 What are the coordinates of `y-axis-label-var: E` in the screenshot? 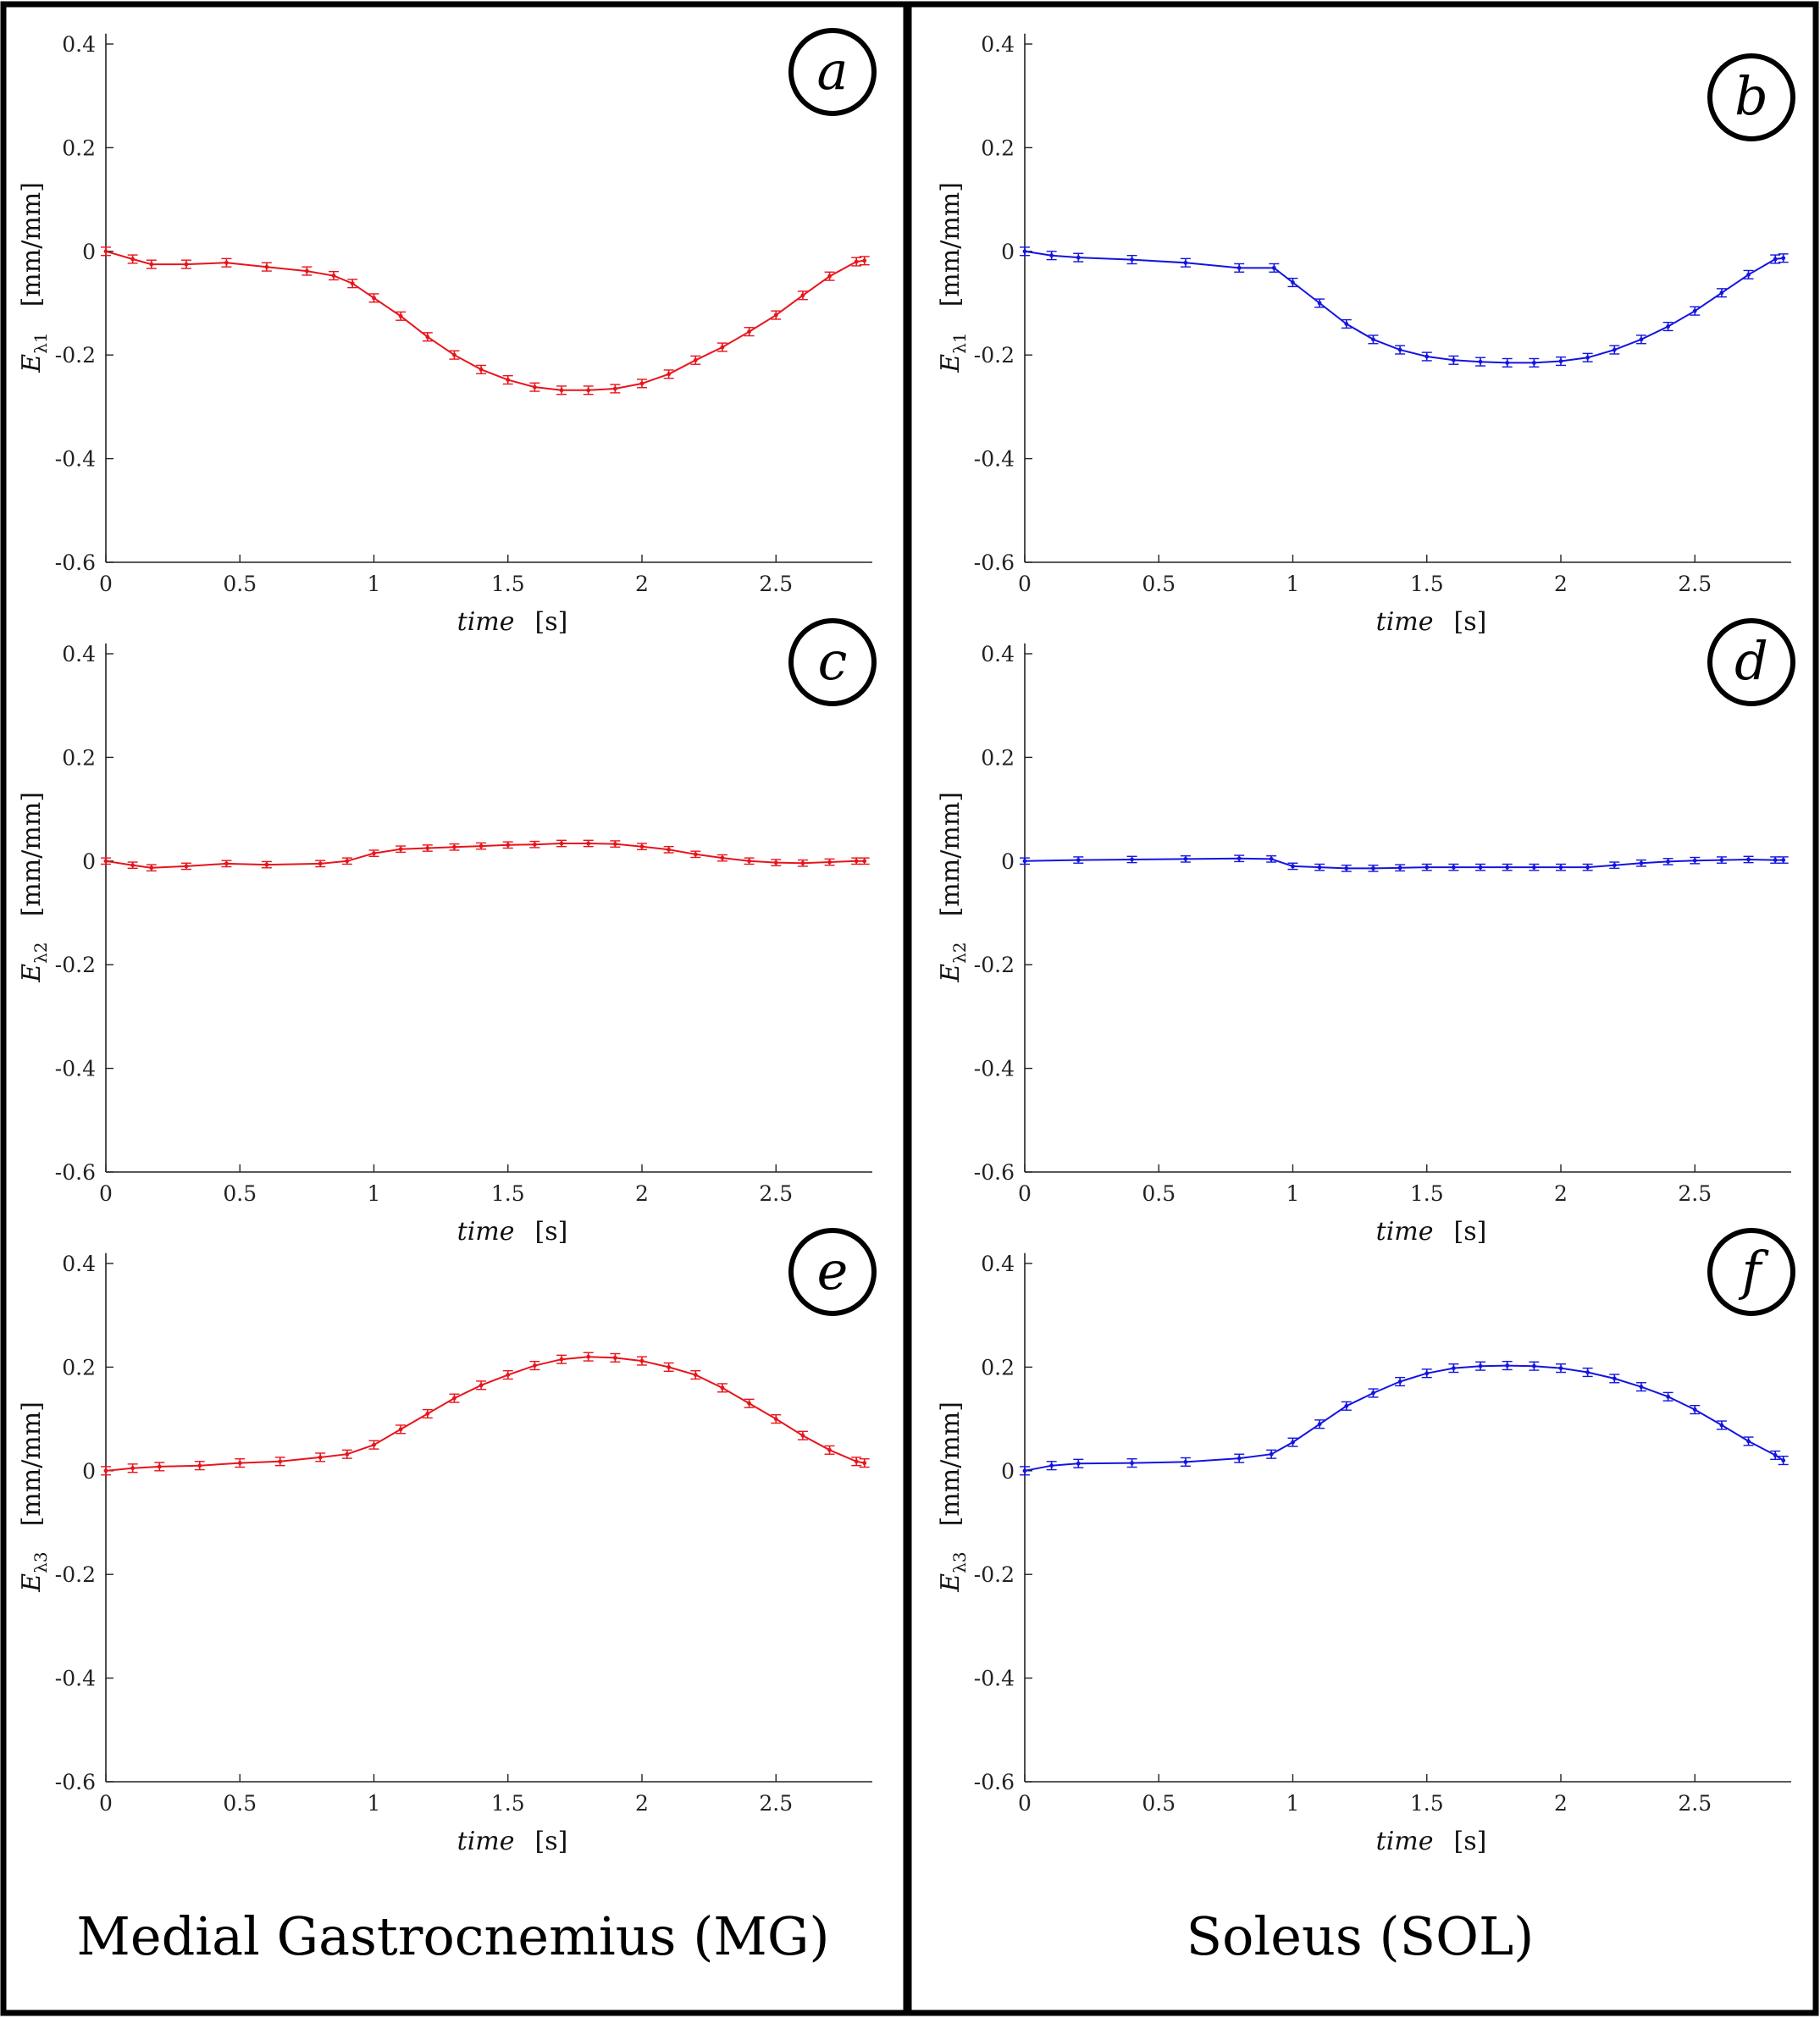 It's located at (951, 973).